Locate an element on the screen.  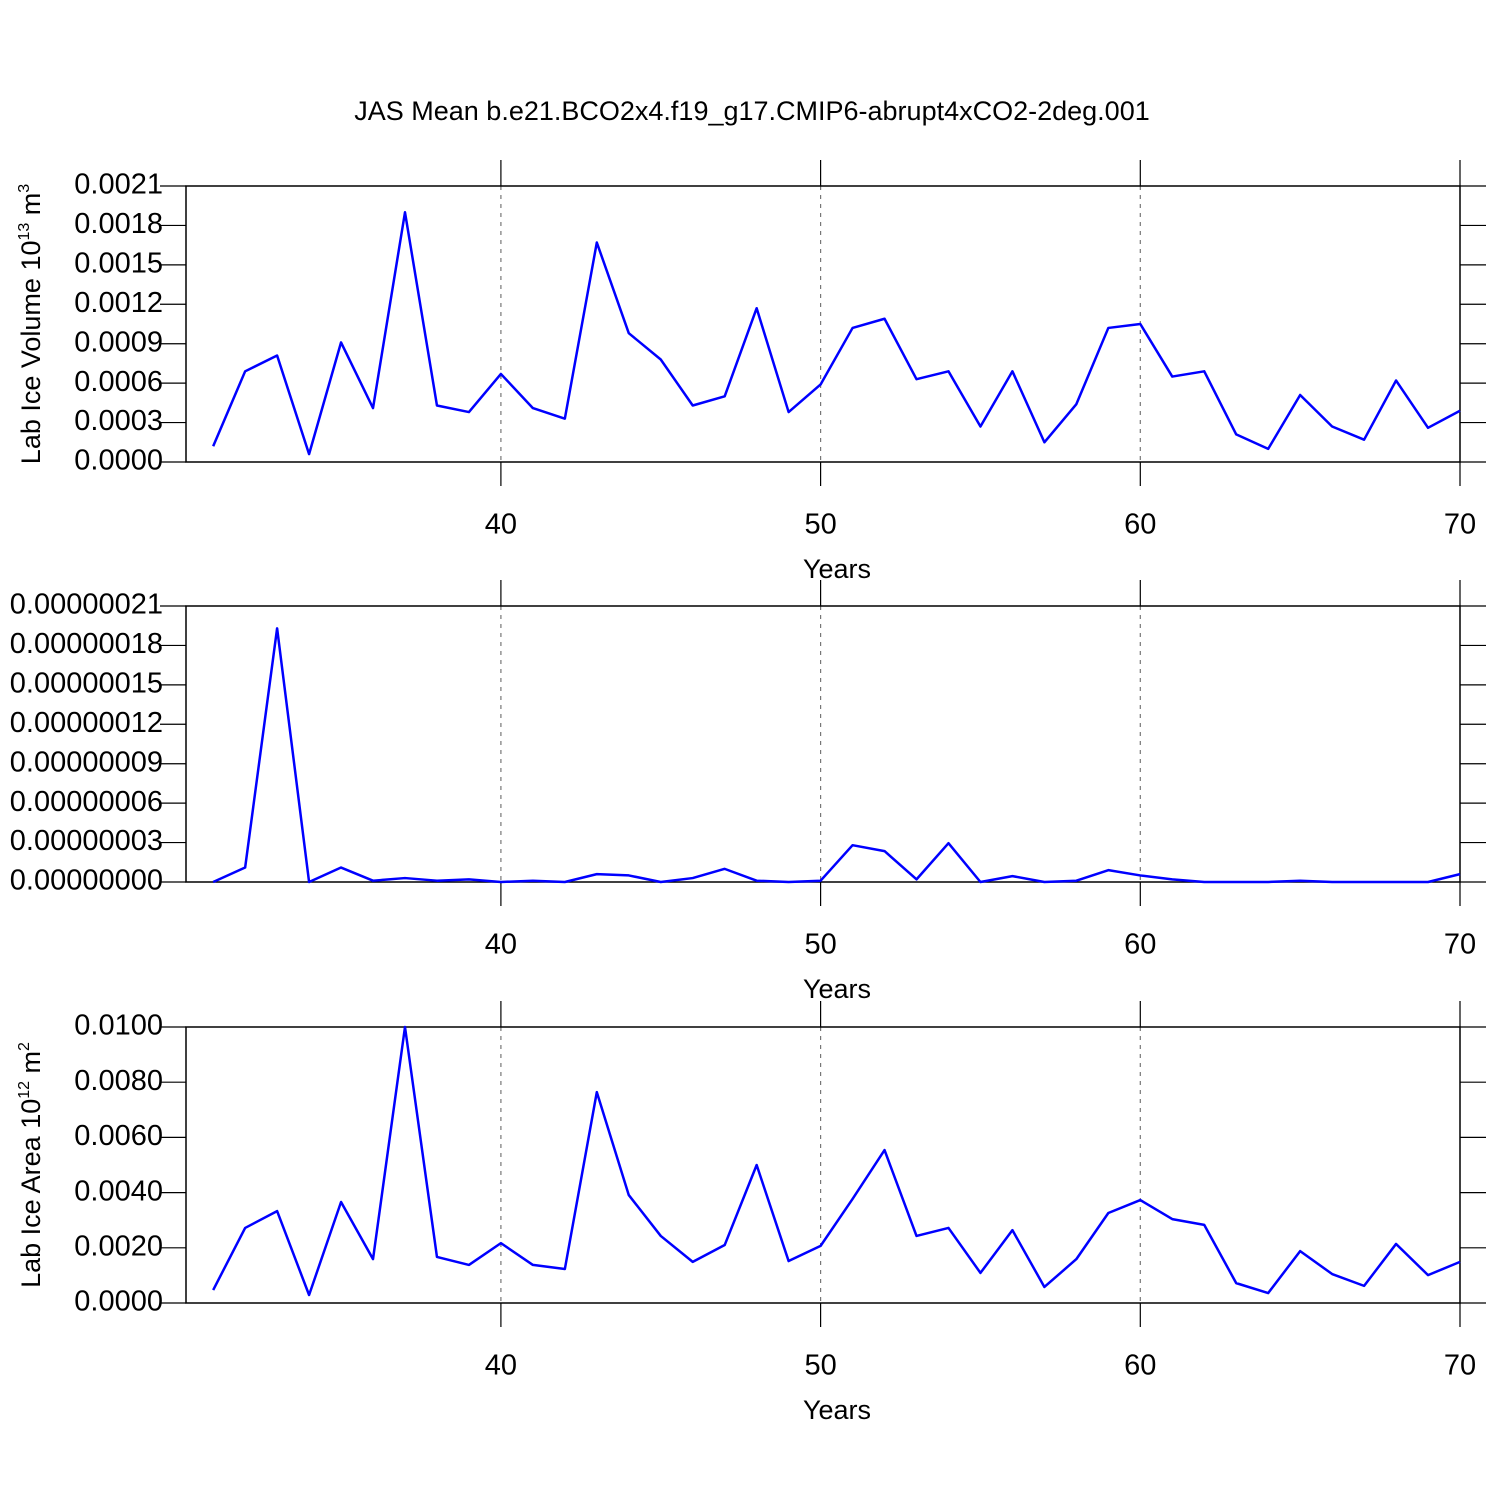
y-tick-label: 0.00000003 is located at coordinates (86, 841).